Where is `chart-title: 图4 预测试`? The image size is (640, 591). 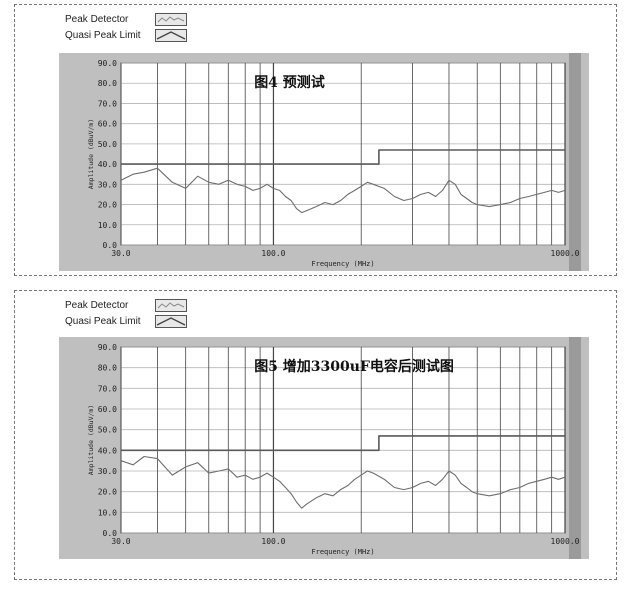
chart-title: 图4 预测试 is located at coordinates (289, 82).